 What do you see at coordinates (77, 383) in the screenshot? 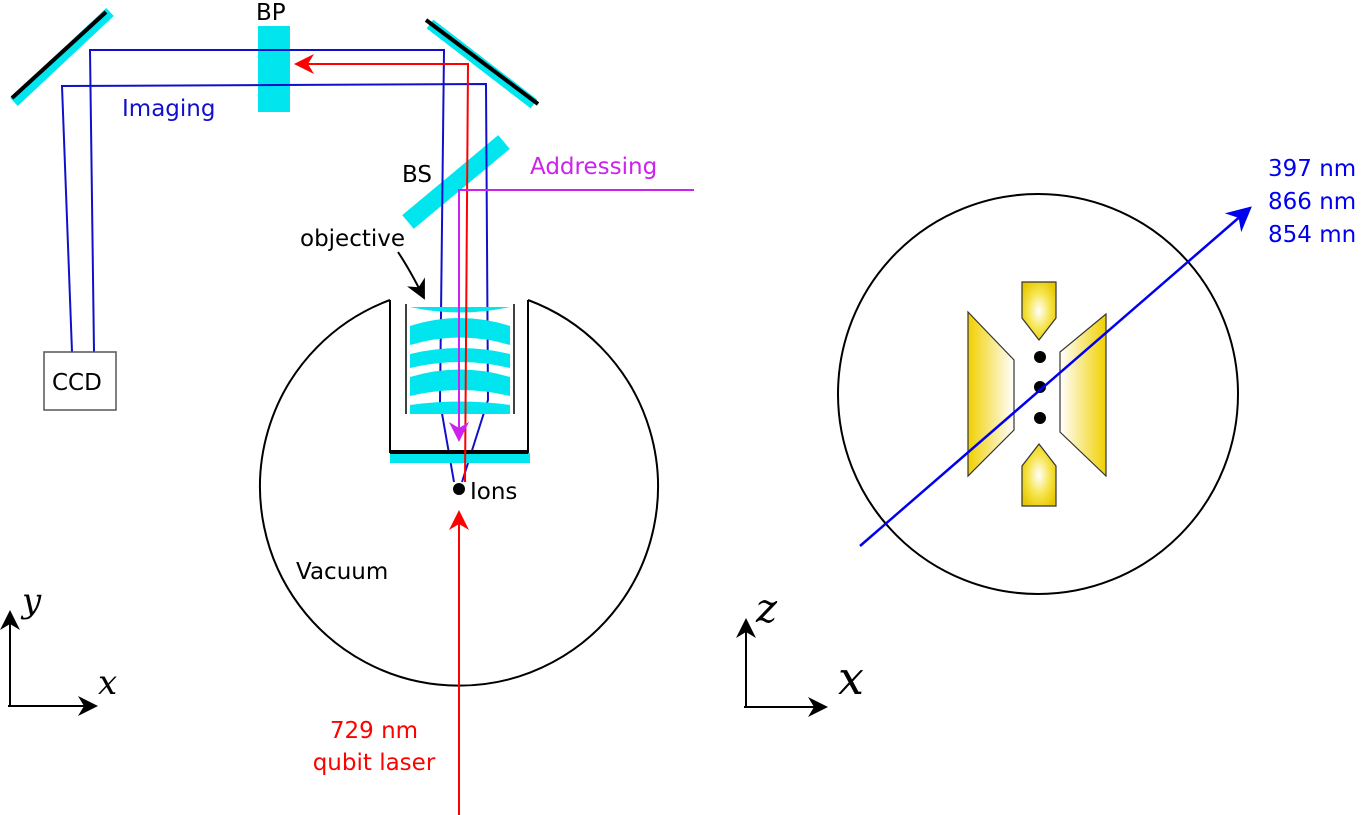
I see `label-ccd: CCD` at bounding box center [77, 383].